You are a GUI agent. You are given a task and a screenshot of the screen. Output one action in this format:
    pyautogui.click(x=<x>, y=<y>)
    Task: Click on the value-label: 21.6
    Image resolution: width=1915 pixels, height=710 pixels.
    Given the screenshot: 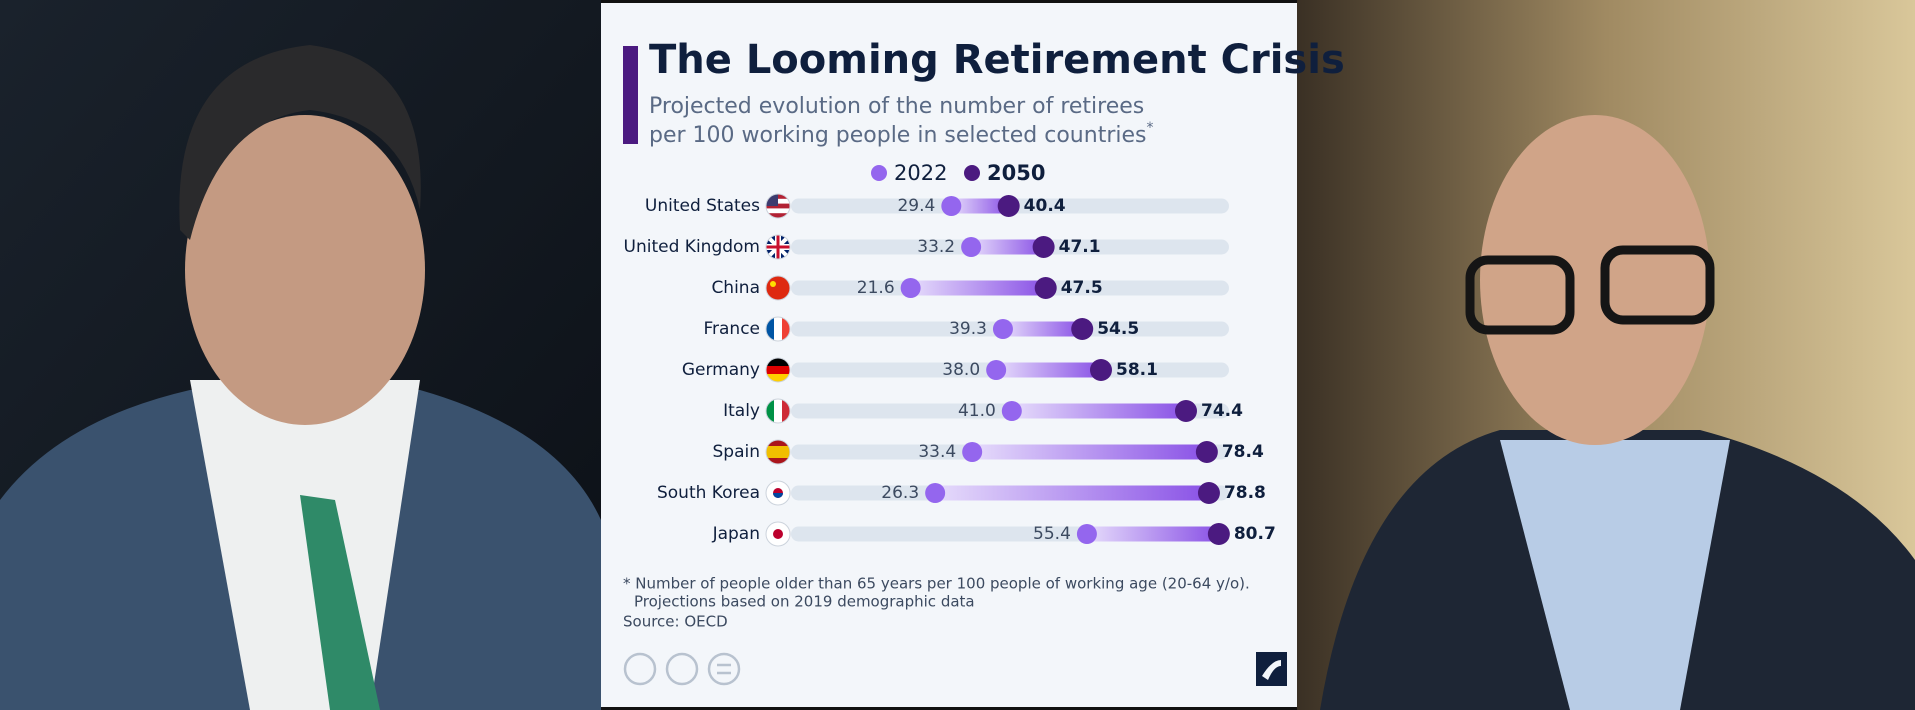 What is the action you would take?
    pyautogui.click(x=876, y=288)
    